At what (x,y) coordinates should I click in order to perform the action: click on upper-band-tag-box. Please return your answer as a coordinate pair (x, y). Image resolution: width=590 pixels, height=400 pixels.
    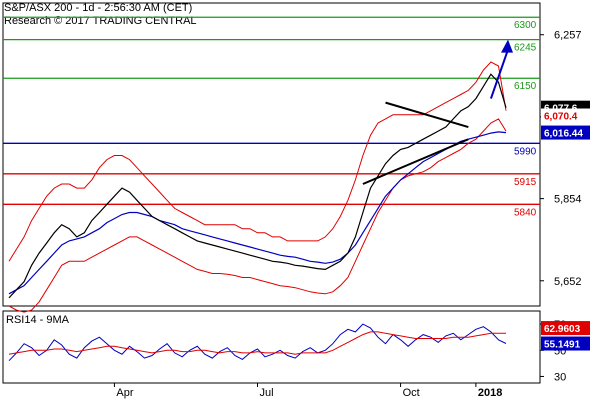
    Looking at the image, I should click on (565, 115).